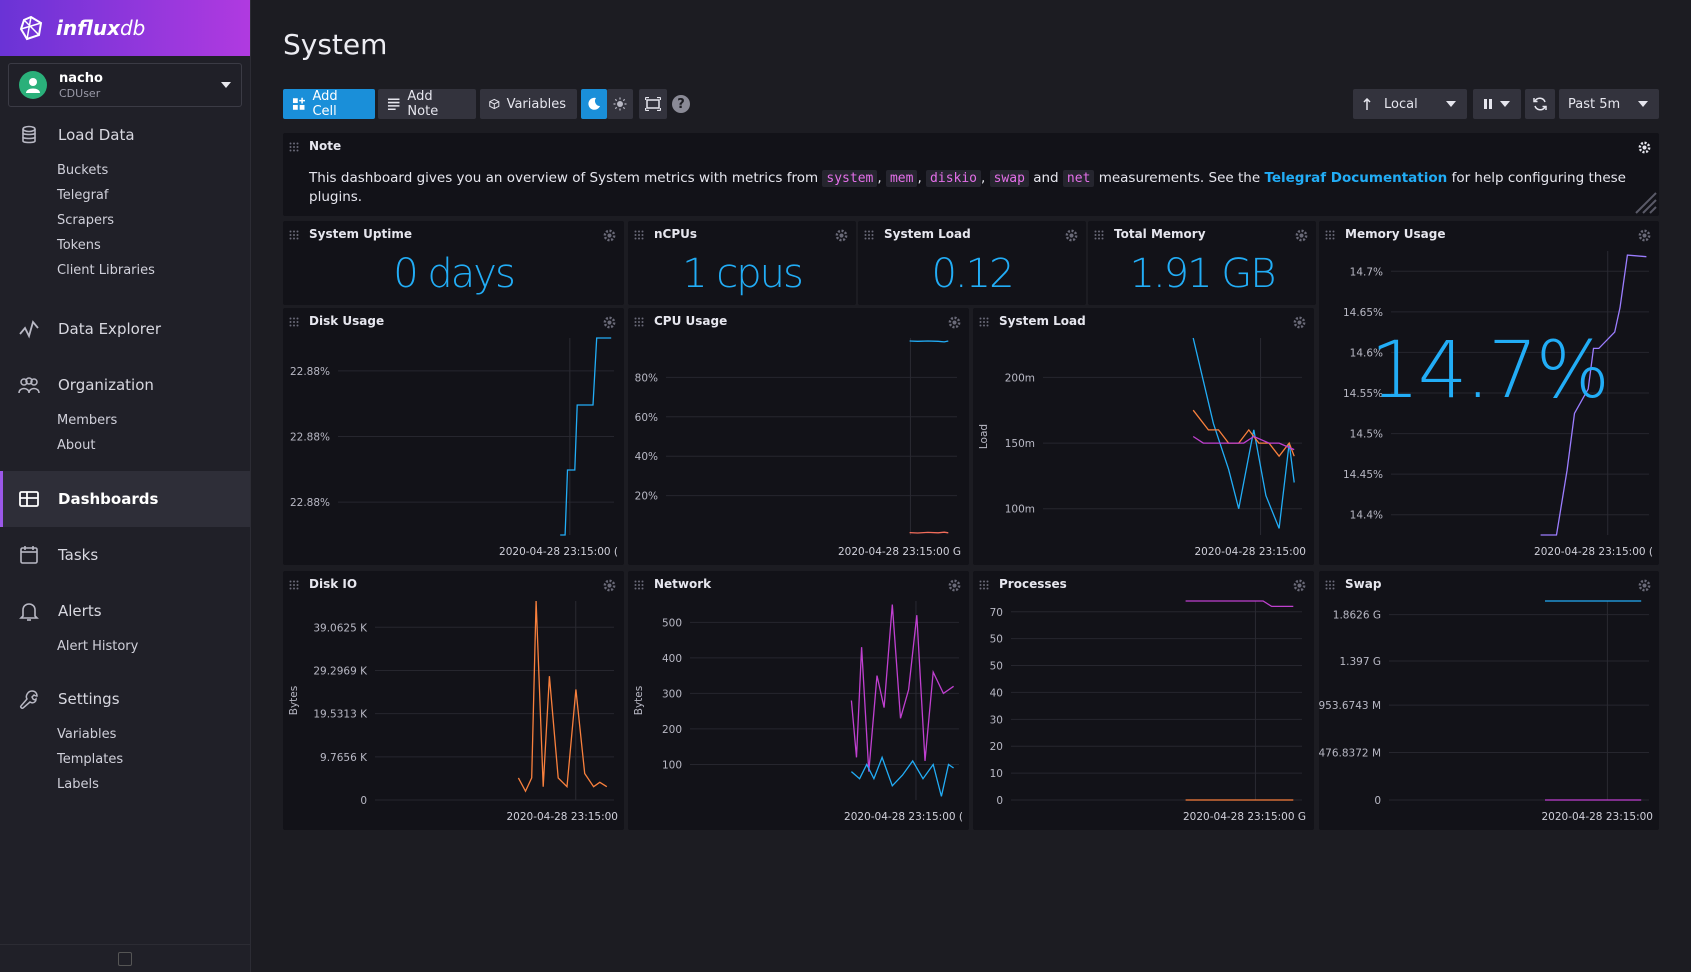  What do you see at coordinates (1410, 104) in the screenshot?
I see `timezone-dropdown: Local` at bounding box center [1410, 104].